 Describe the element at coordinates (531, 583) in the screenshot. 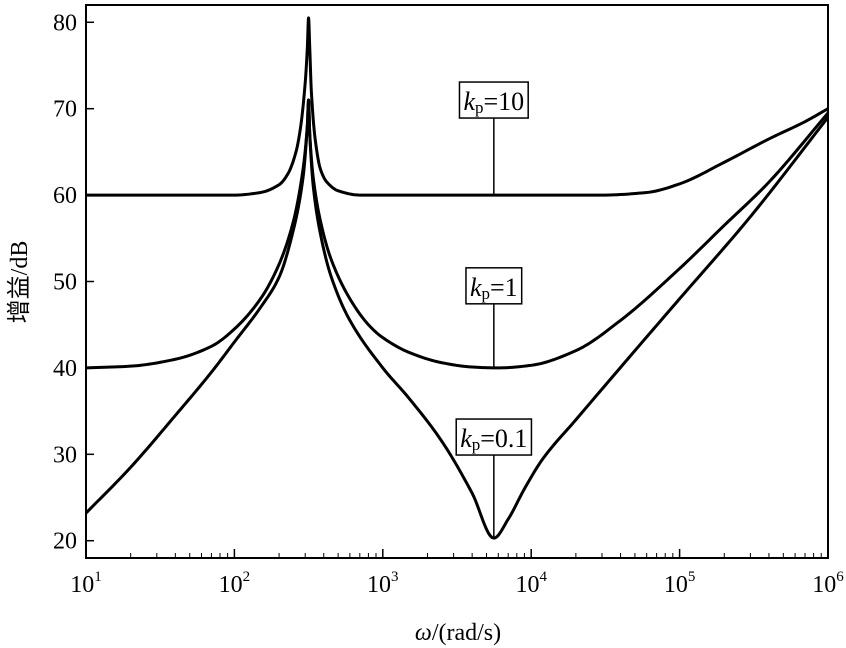

I see `x-tick-label: 10⁴` at that location.